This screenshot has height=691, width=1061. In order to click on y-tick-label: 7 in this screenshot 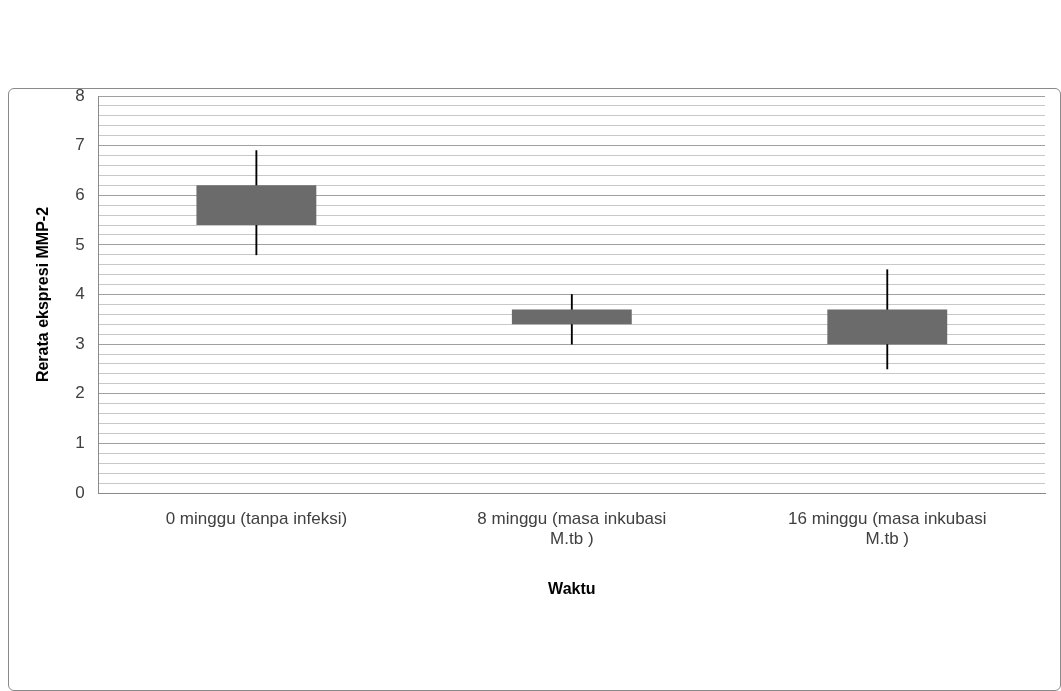, I will do `click(80, 145)`.